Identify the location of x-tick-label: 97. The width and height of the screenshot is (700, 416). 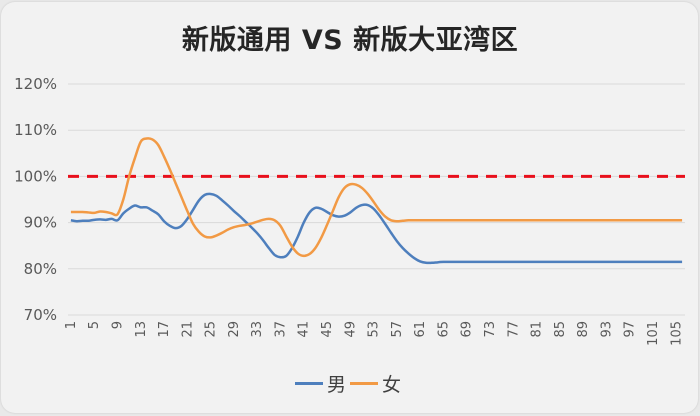
(630, 329).